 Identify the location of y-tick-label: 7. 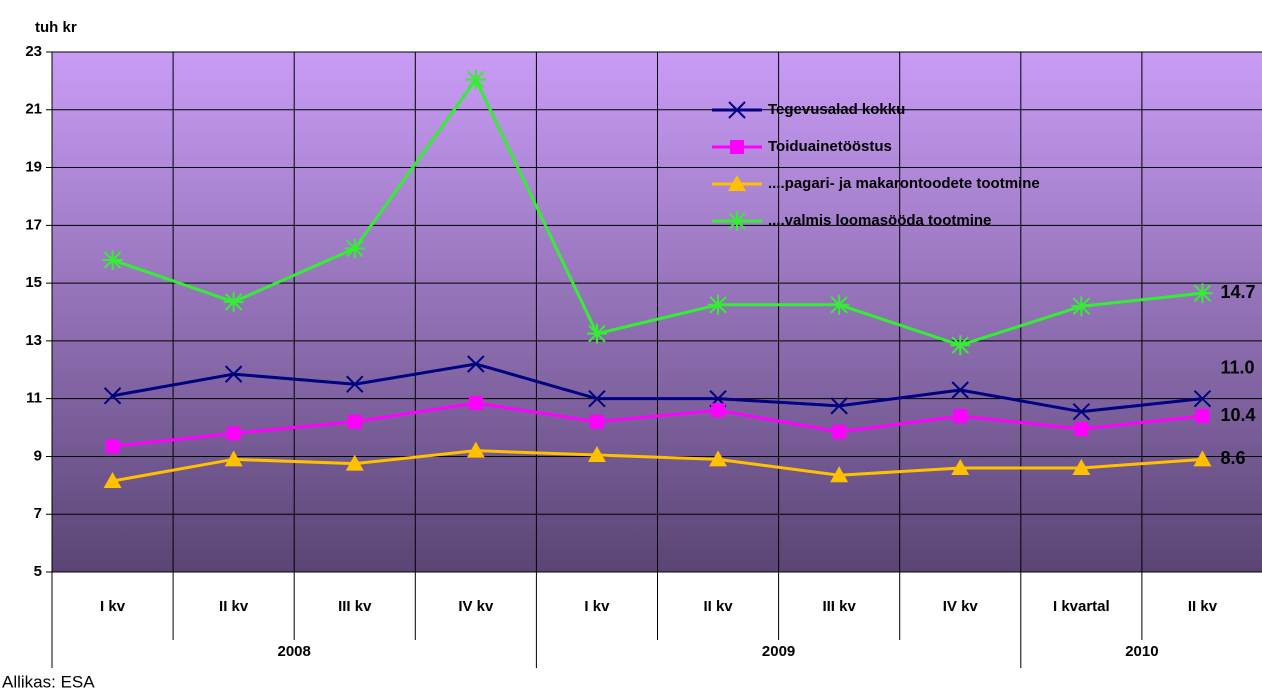
(38, 513).